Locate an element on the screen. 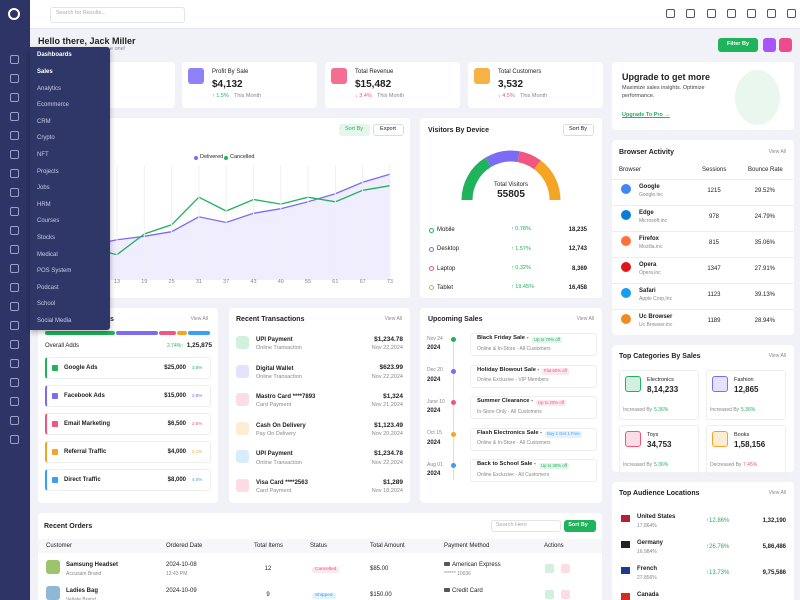 The image size is (800, 600). transaction-amount: $1,234.78 is located at coordinates (388, 454).